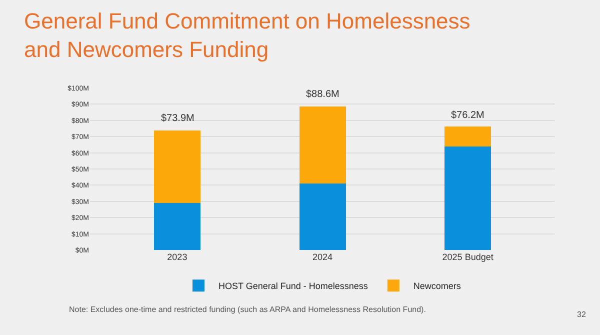 This screenshot has width=600, height=335. What do you see at coordinates (467, 115) in the screenshot?
I see `total-label: $76.2M` at bounding box center [467, 115].